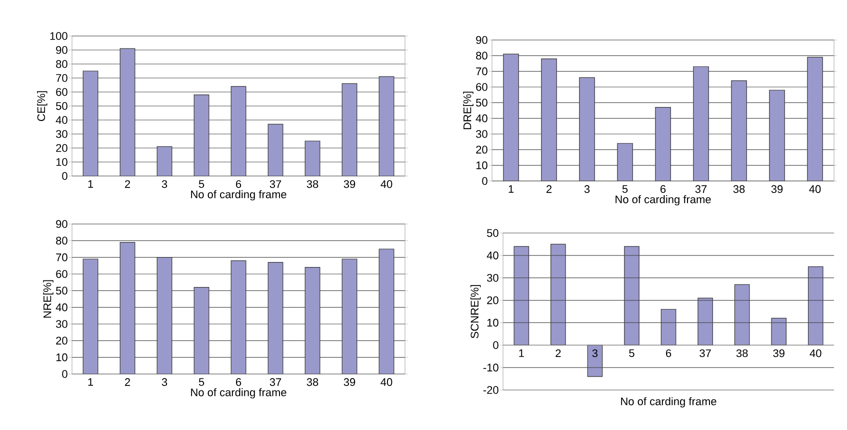 Image resolution: width=847 pixels, height=430 pixels. What do you see at coordinates (59, 36) in the screenshot?
I see `y-tick-label: 100` at bounding box center [59, 36].